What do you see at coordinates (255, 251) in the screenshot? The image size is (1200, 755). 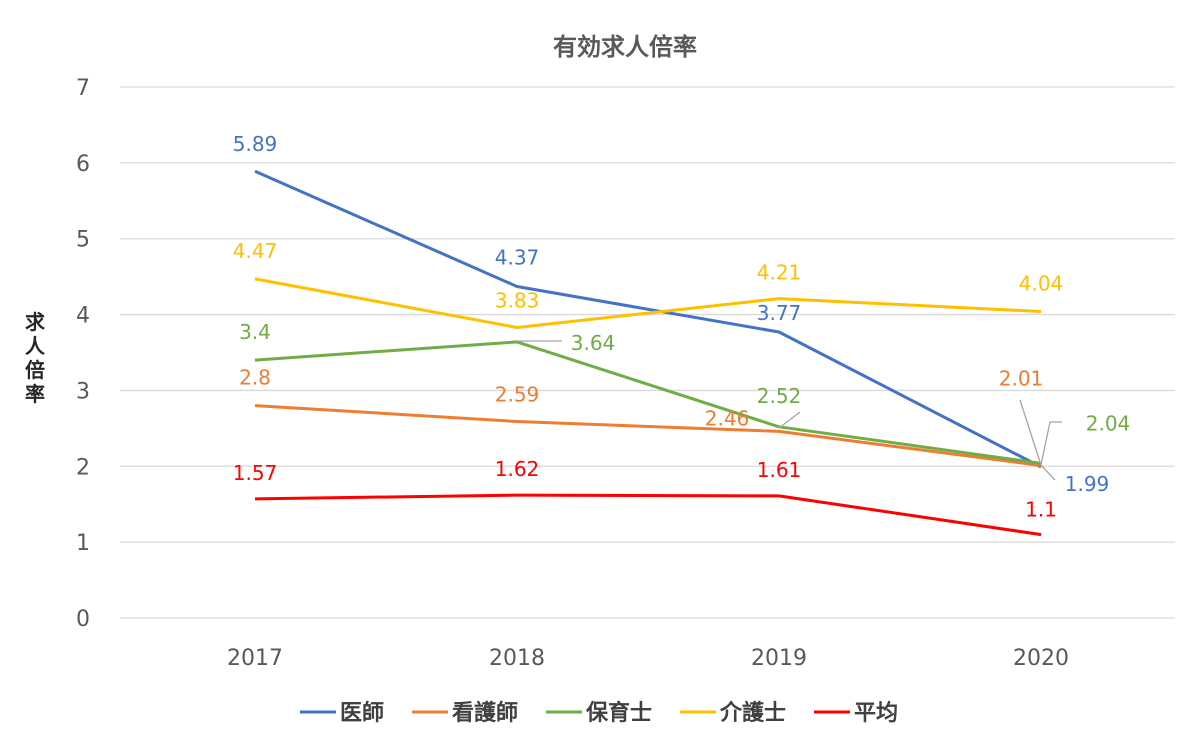 I see `data-label: 4.47` at bounding box center [255, 251].